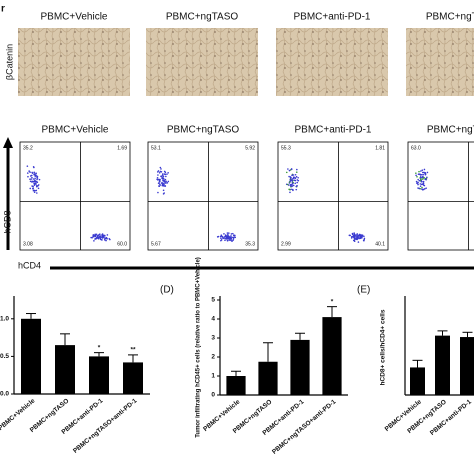  Describe the element at coordinates (4, 394) in the screenshot. I see `y-tick-label: 0.0` at that location.